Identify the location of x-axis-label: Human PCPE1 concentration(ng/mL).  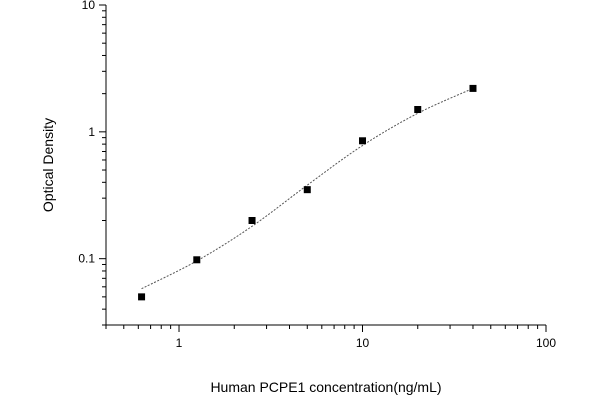
(325, 387).